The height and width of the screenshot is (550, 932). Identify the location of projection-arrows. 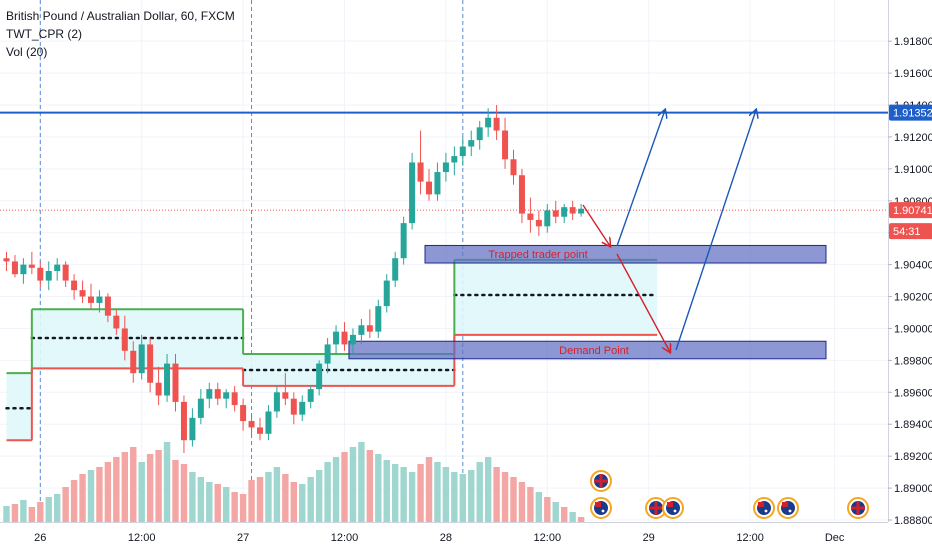
(669, 231).